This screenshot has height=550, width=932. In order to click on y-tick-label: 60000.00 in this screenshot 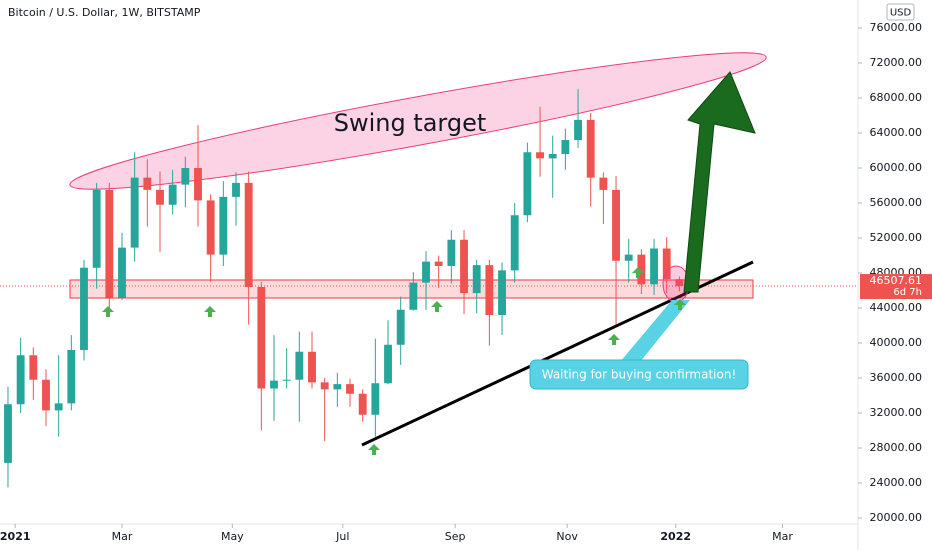, I will do `click(896, 167)`.